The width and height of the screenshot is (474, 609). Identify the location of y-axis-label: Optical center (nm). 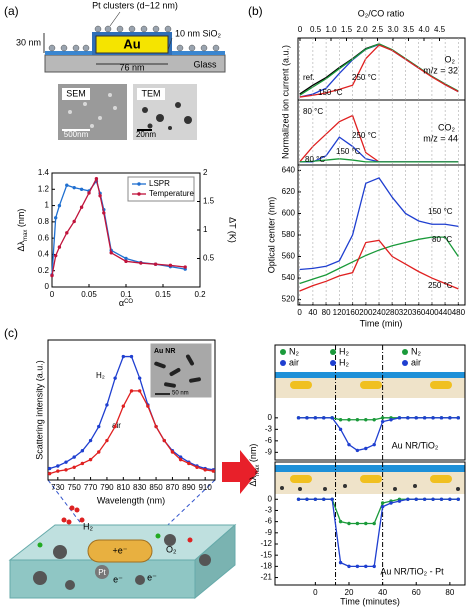
(271, 235).